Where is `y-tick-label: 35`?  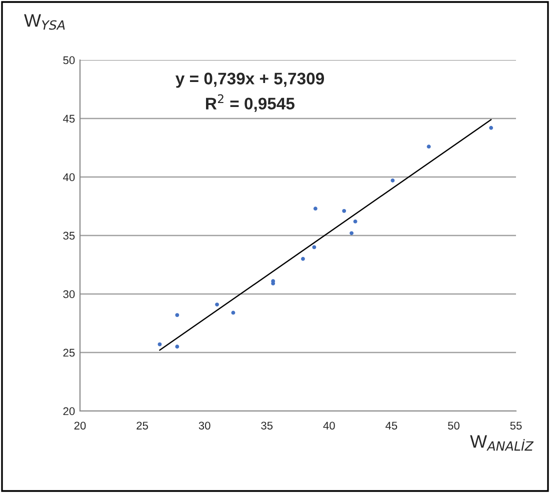
y-tick-label: 35 is located at coordinates (69, 236).